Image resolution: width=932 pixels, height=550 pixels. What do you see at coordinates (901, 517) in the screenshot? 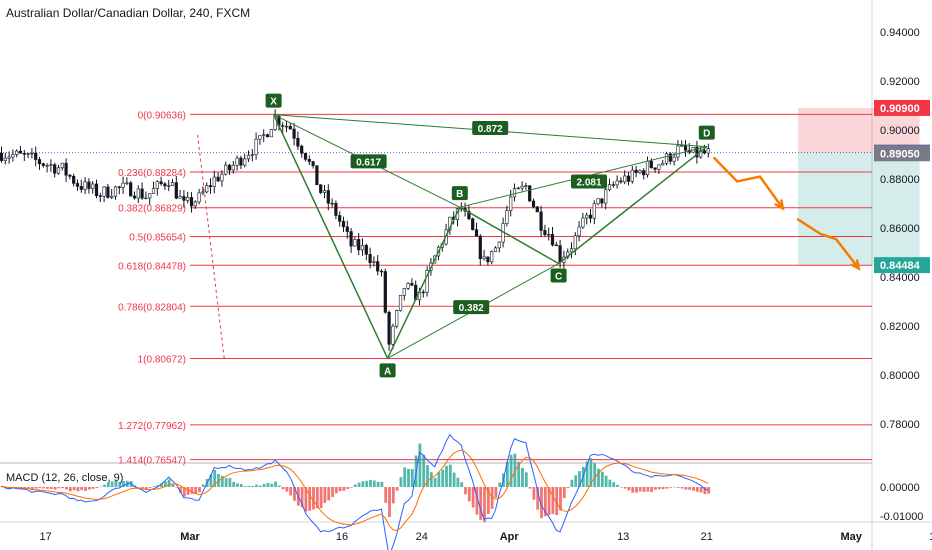
I see `macd-tick-label: -0.01000` at bounding box center [901, 517].